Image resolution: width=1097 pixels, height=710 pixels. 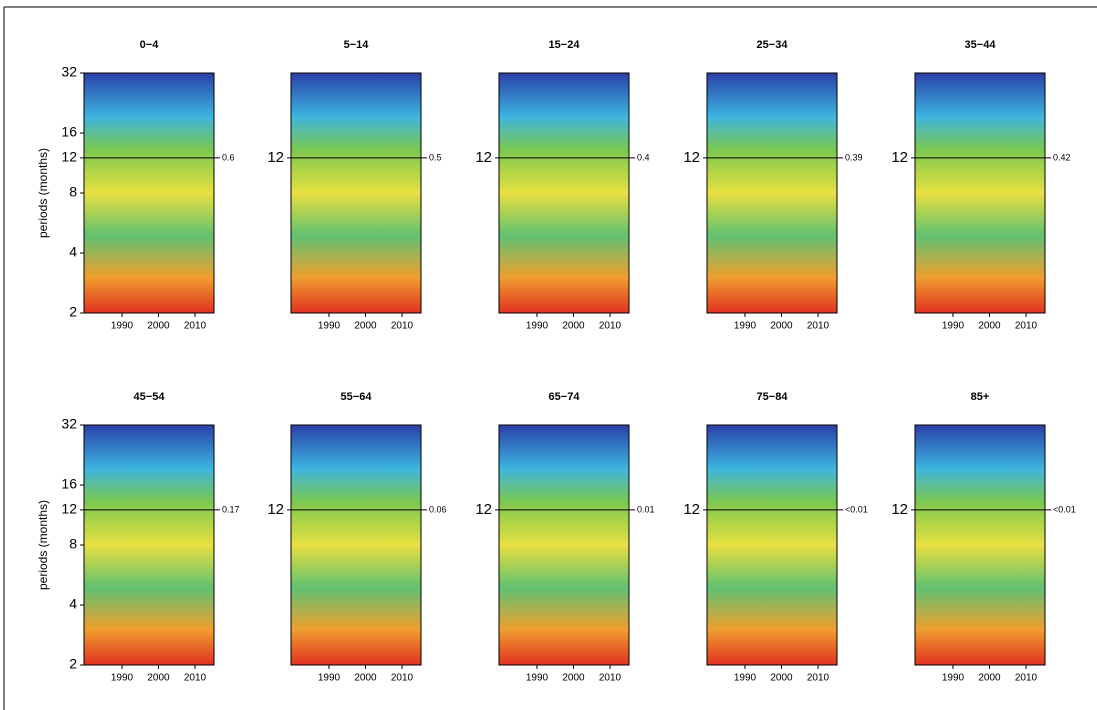 I want to click on panel-title: 65−74, so click(x=565, y=397).